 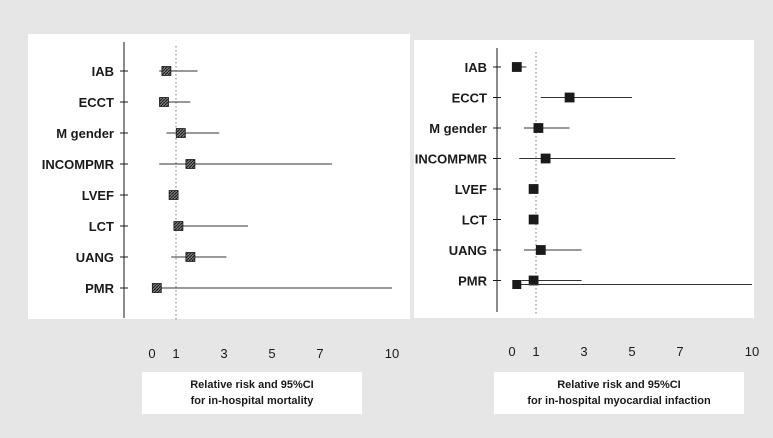 What do you see at coordinates (471, 189) in the screenshot?
I see `right-label-lvef: LVEF` at bounding box center [471, 189].